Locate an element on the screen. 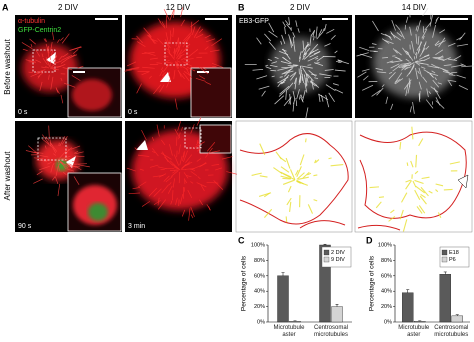 The width and height of the screenshot is (474, 342). stain-label: GFP-Centrin2 is located at coordinates (39, 30).